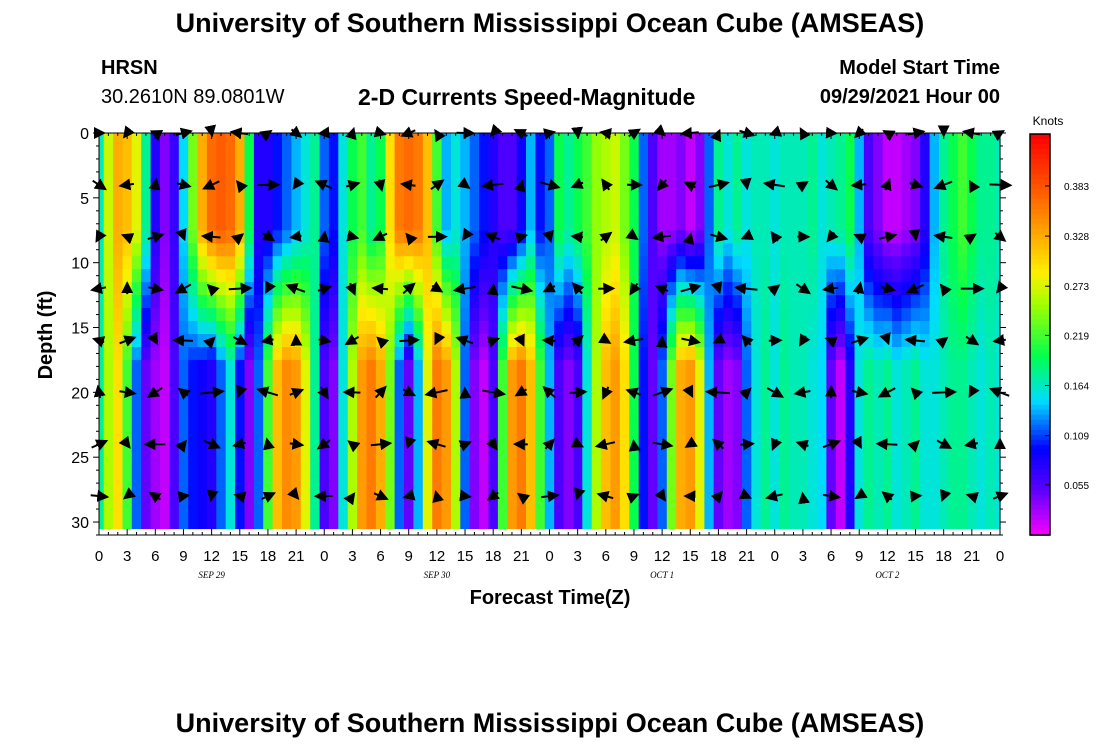  Describe the element at coordinates (527, 97) in the screenshot. I see `product-name: 2-D Currents Speed-Magnitude` at that location.